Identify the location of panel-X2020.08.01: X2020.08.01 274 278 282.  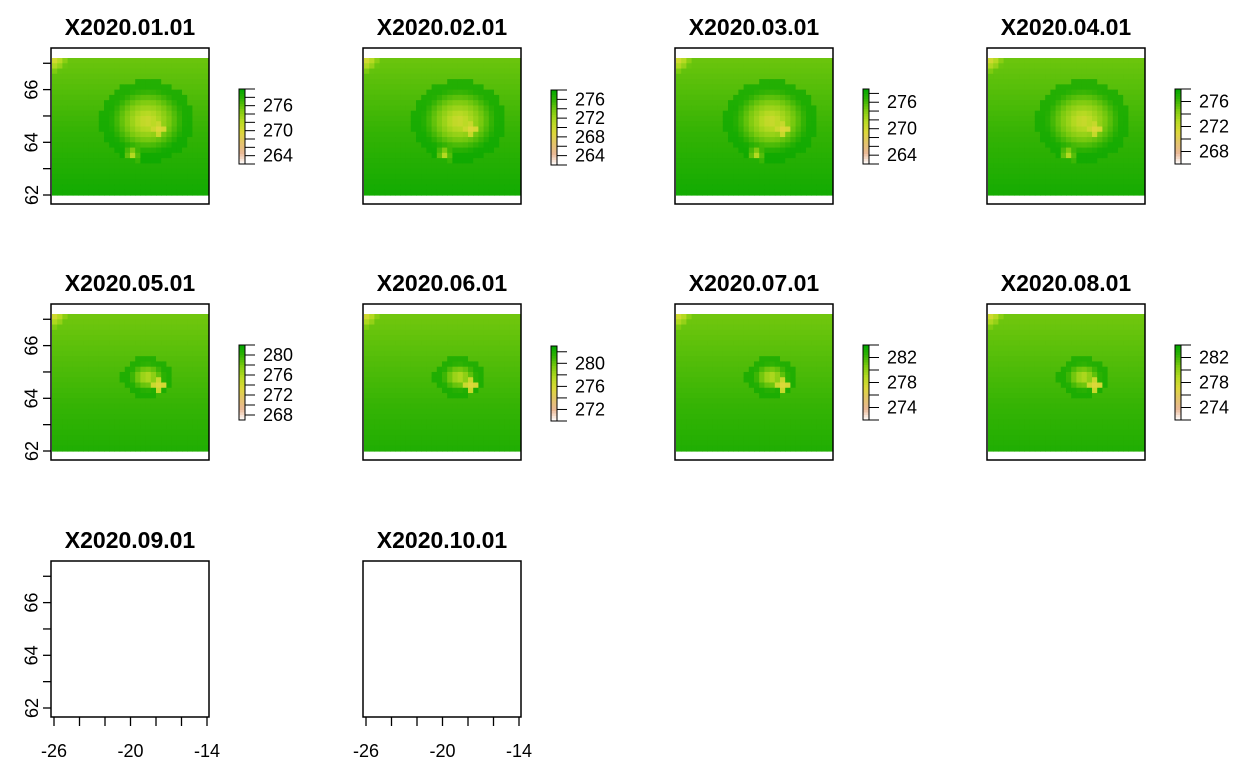
(1107, 365).